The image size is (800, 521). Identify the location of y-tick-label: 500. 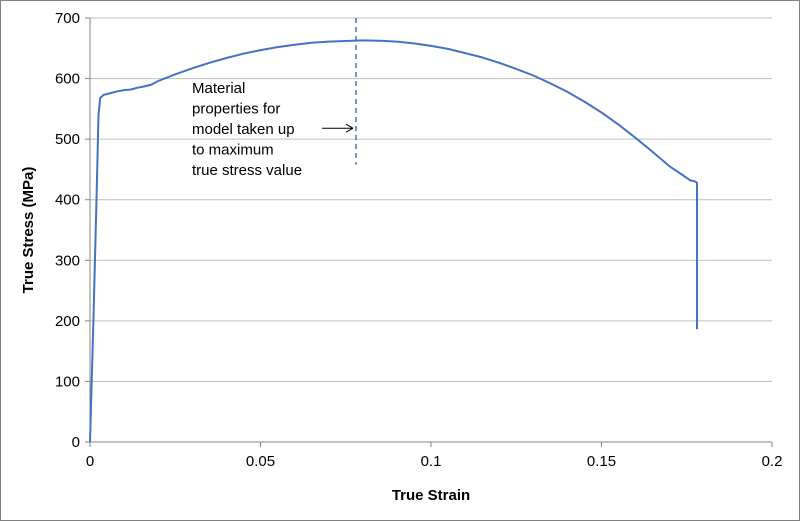
(67, 139).